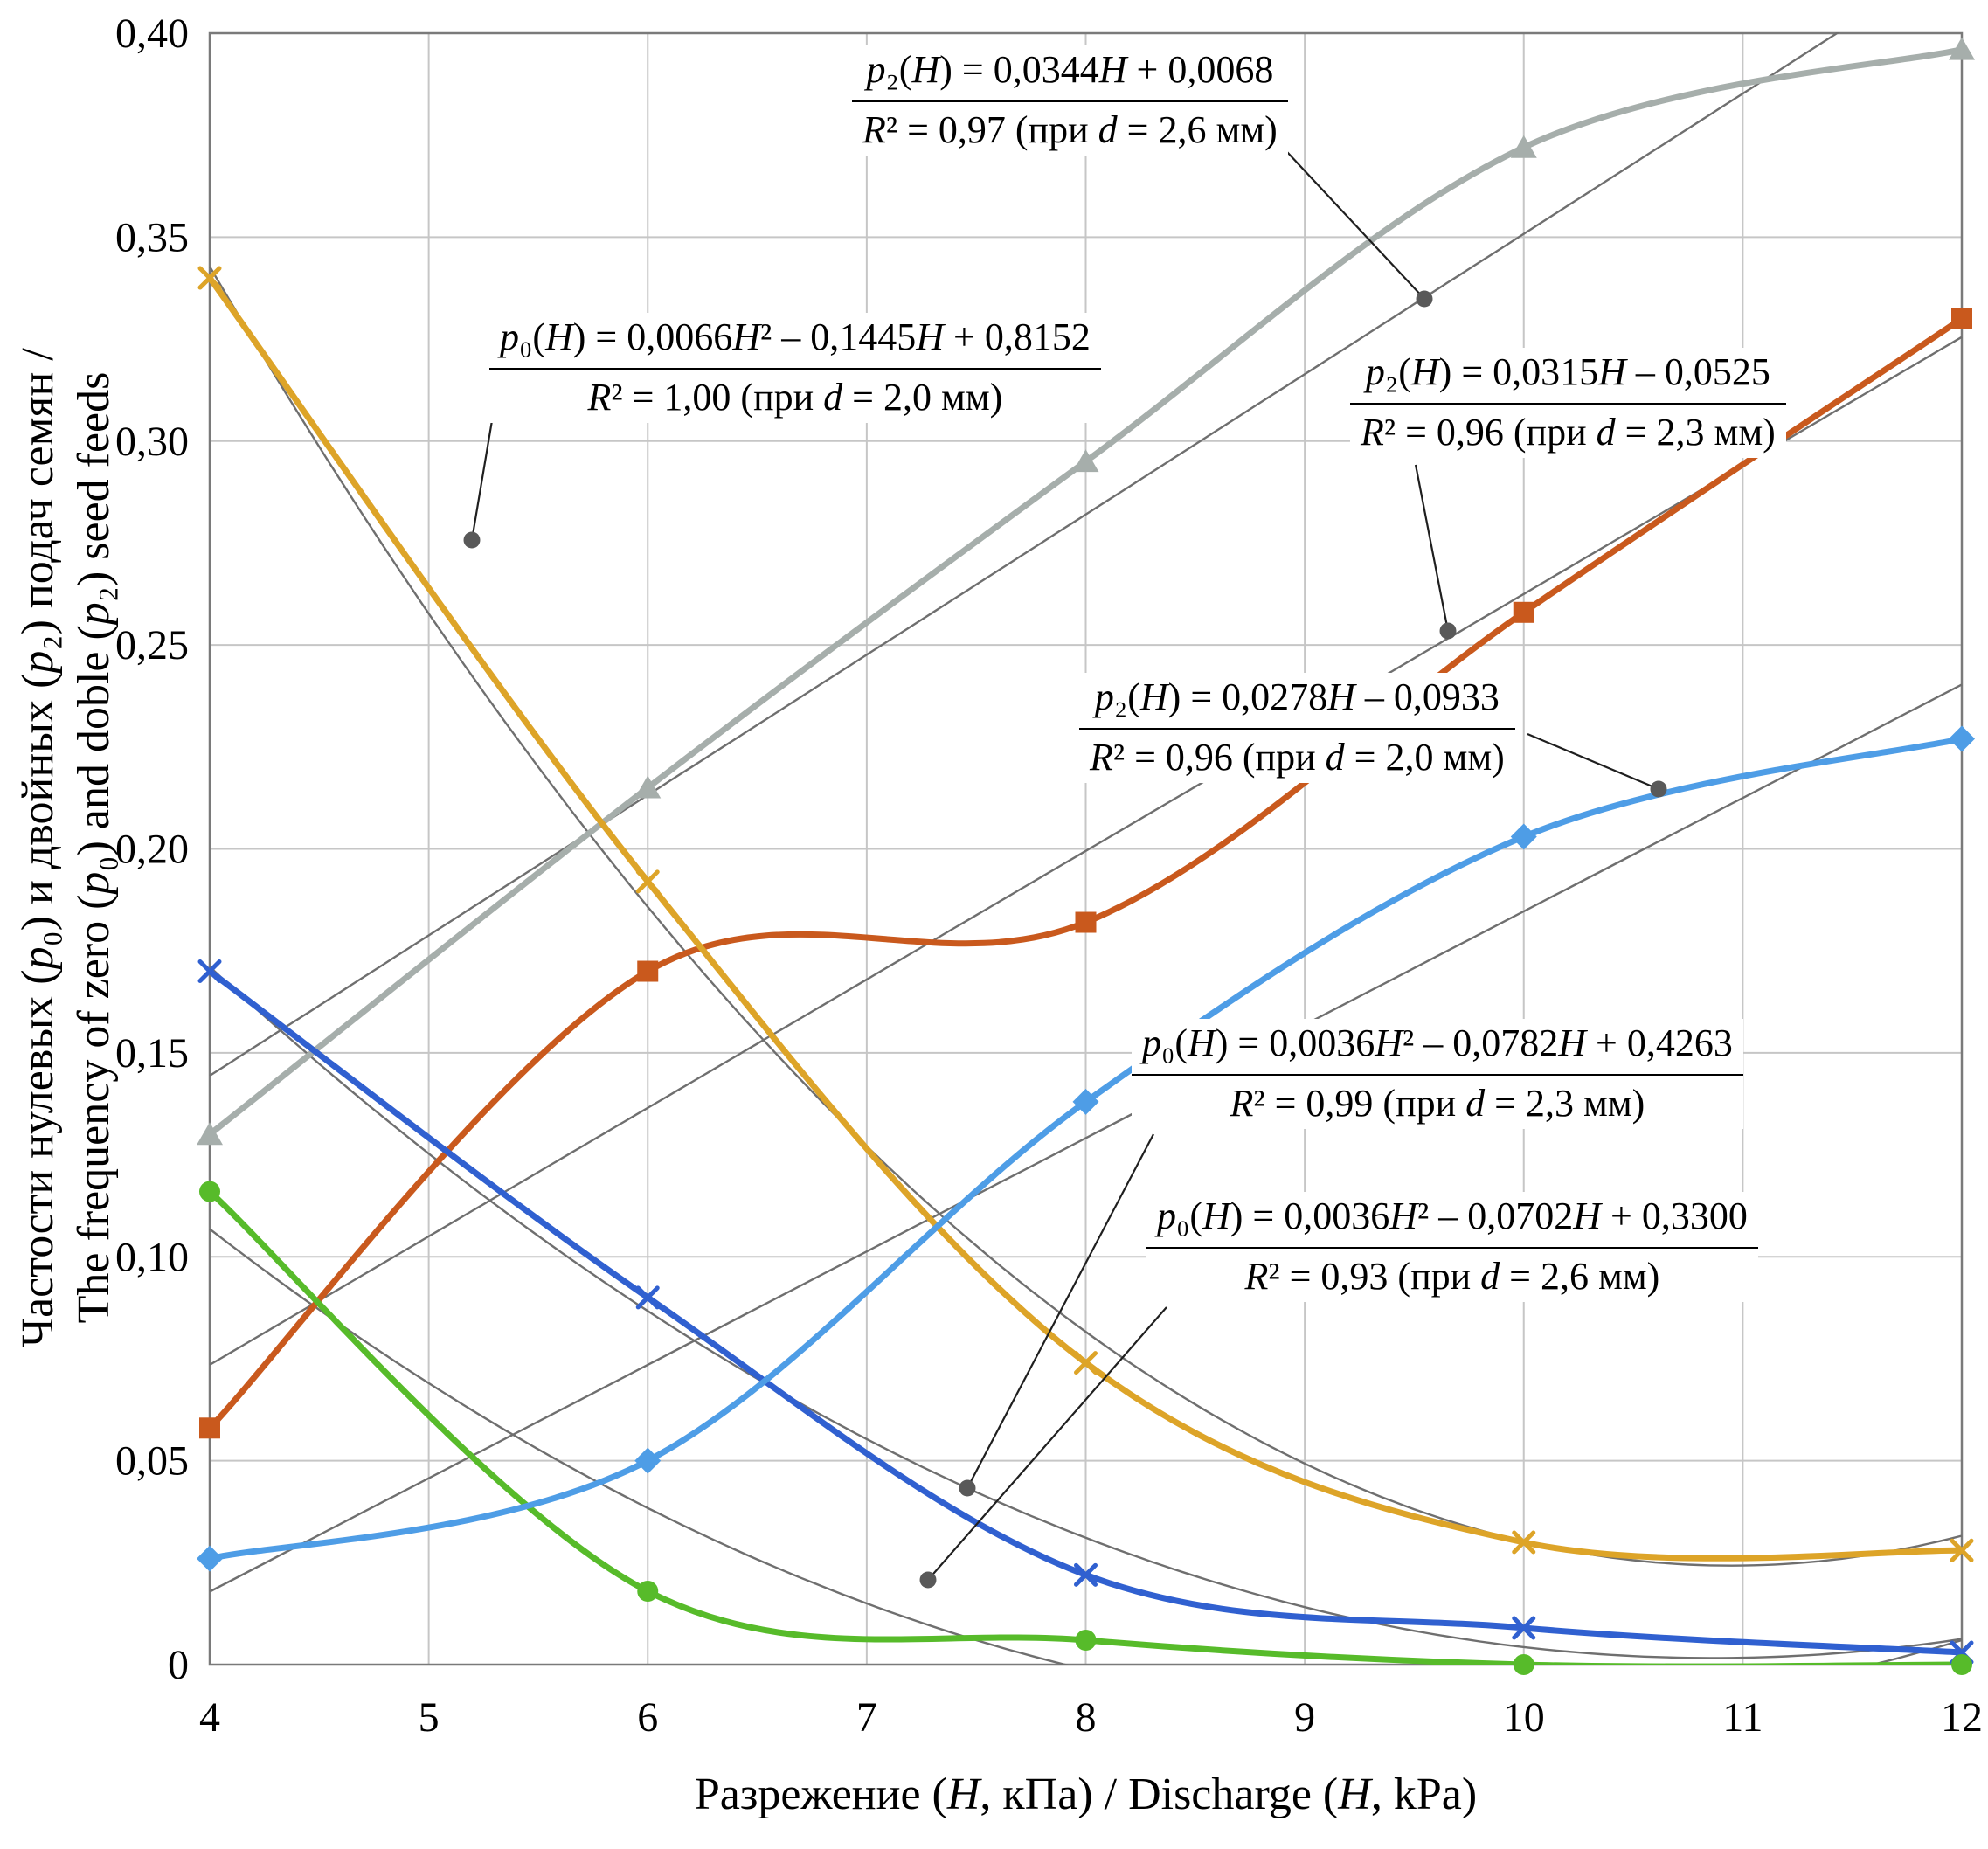  What do you see at coordinates (1593, 761) in the screenshot?
I see `leader-line-p2-d20` at bounding box center [1593, 761].